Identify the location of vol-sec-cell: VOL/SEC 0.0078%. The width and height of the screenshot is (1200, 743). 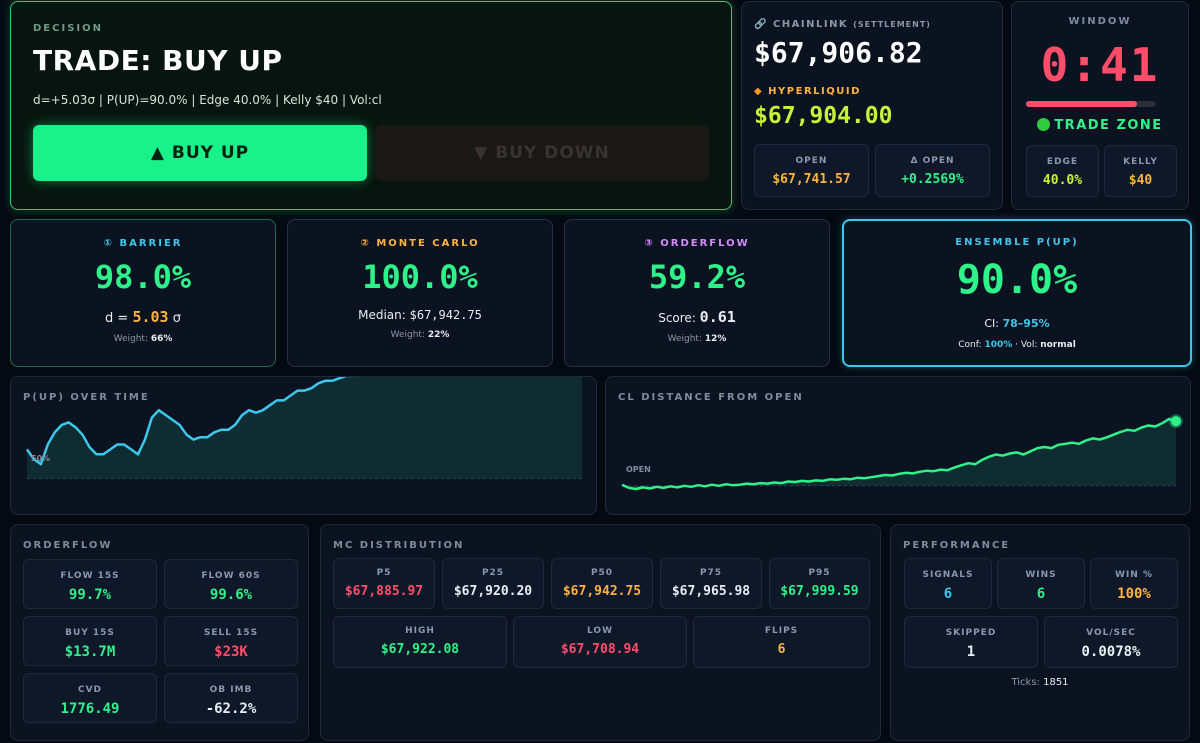
(1111, 642).